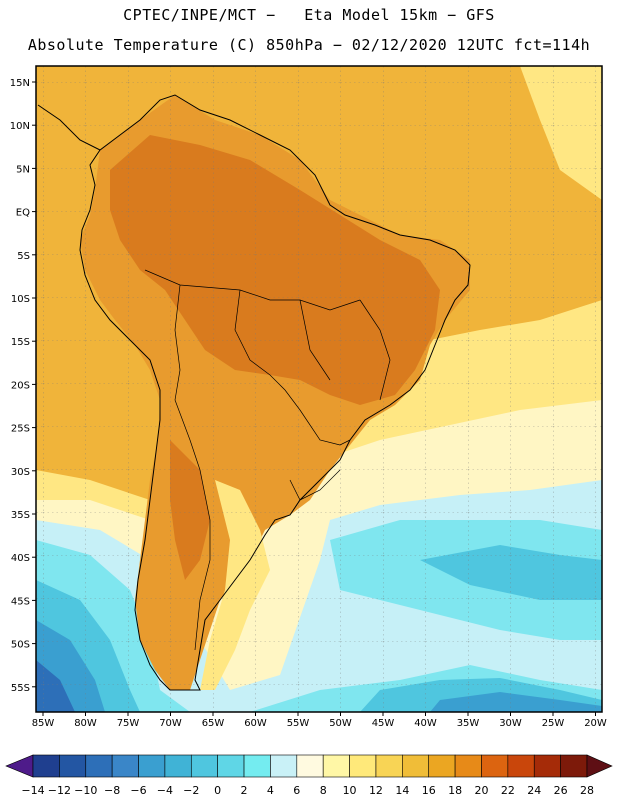  What do you see at coordinates (425, 723) in the screenshot?
I see `lon-tick-label: 40W` at bounding box center [425, 723].